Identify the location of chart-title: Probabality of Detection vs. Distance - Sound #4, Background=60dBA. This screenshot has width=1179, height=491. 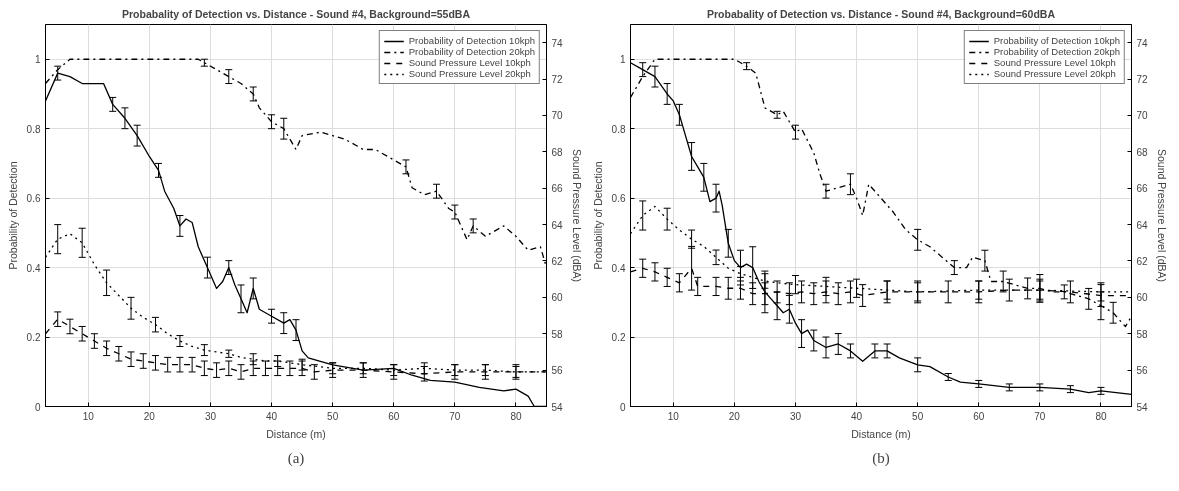
(881, 13).